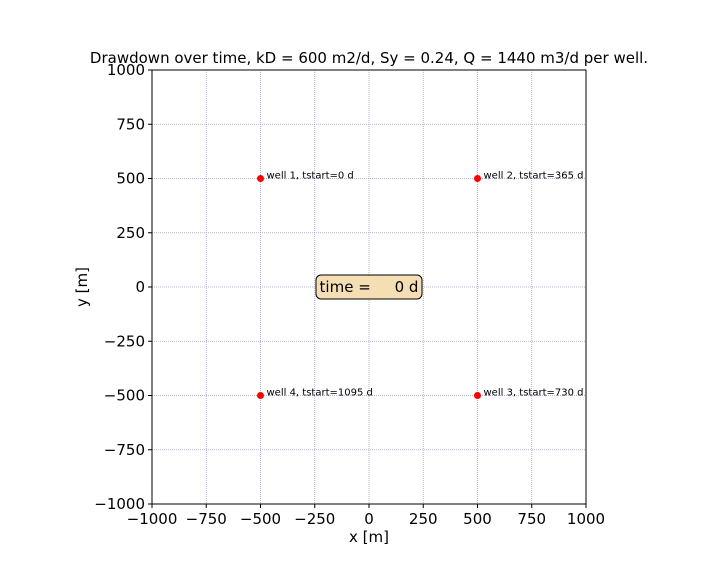  What do you see at coordinates (260, 519) in the screenshot?
I see `x-tick-label: −500` at bounding box center [260, 519].